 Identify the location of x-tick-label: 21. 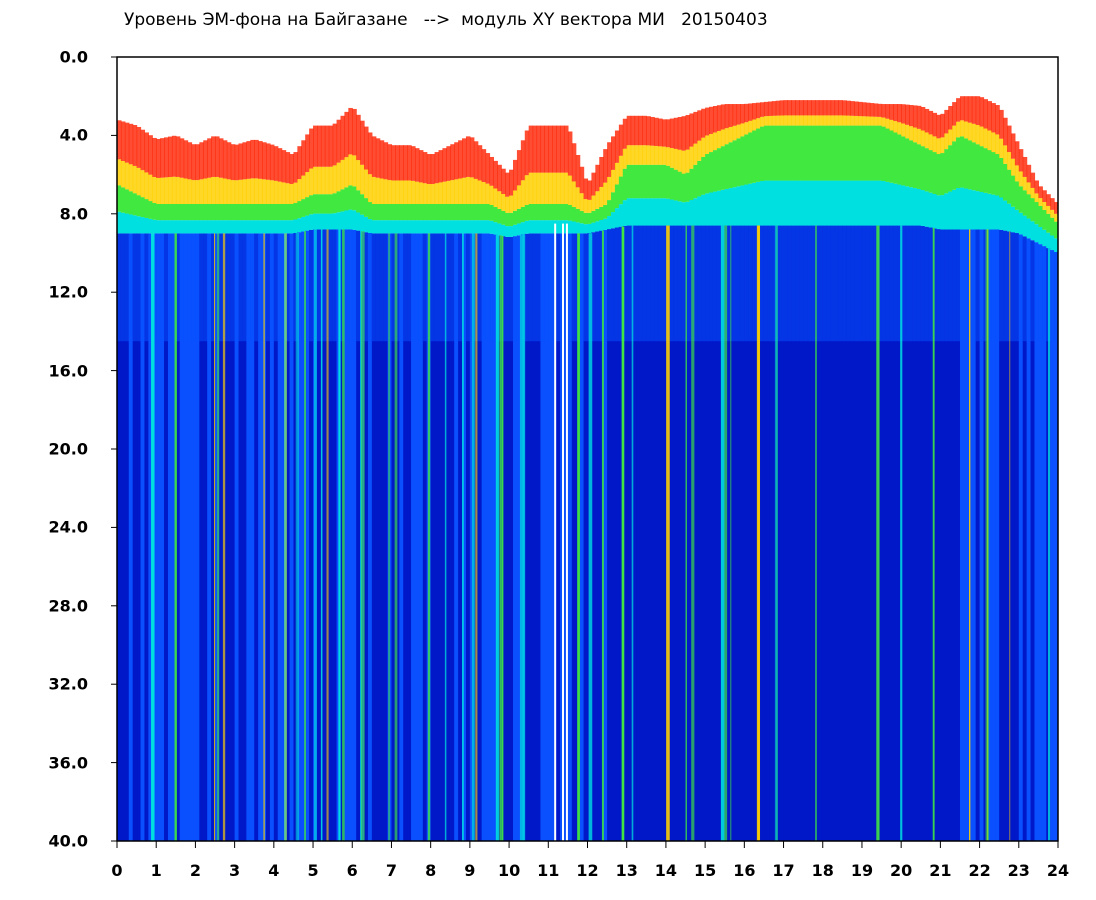
(940, 870).